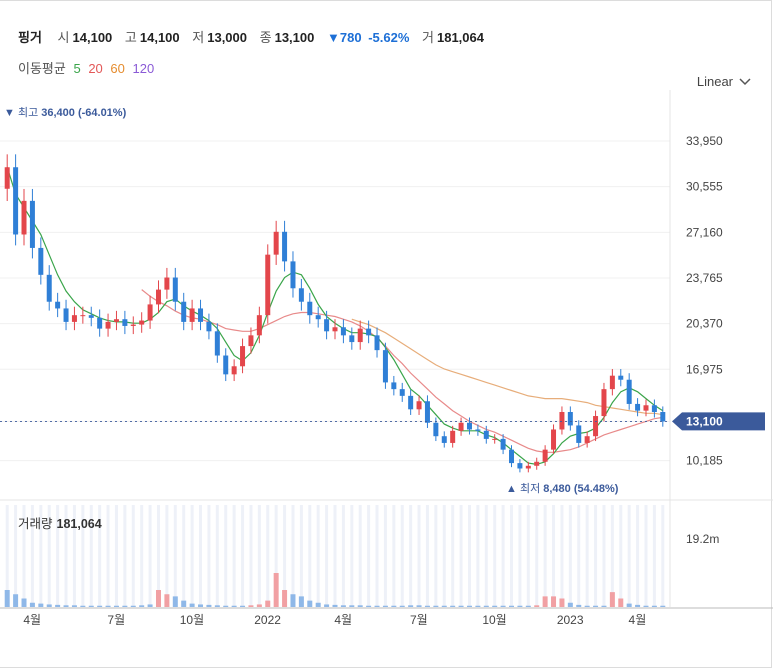 This screenshot has height=668, width=773. I want to click on scale-selector: Linear, so click(724, 81).